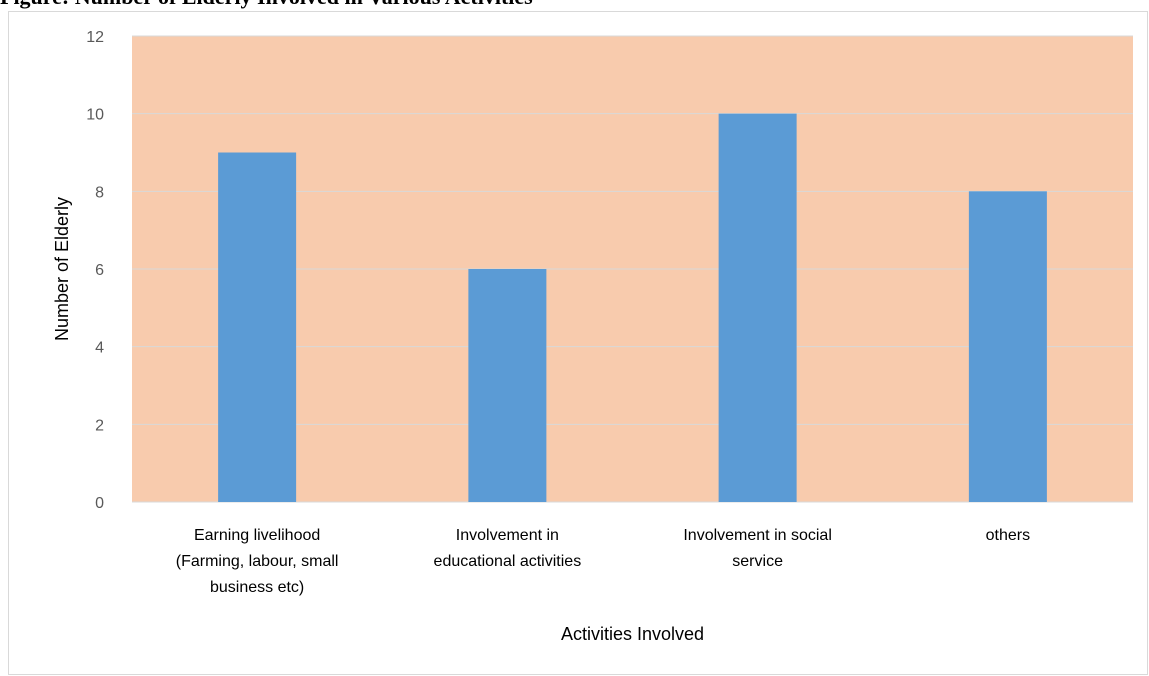  Describe the element at coordinates (757, 548) in the screenshot. I see `x-category-label: Involvement in social service` at that location.